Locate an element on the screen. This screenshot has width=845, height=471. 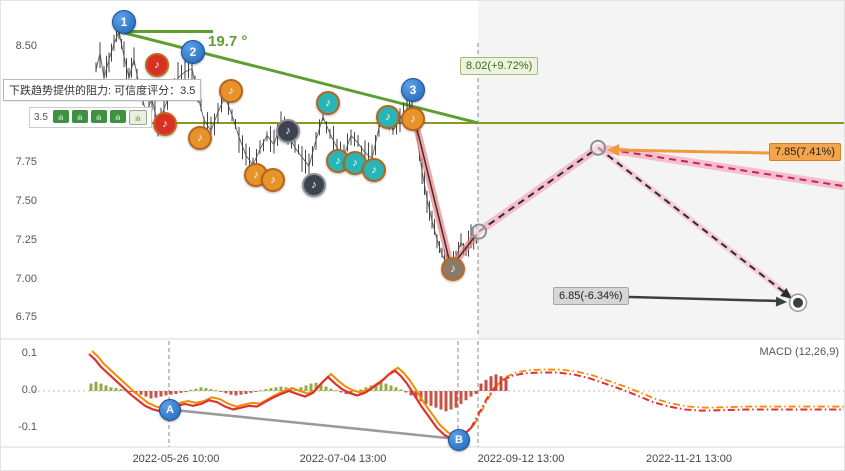
up-target-pointer-line is located at coordinates (693, 151).